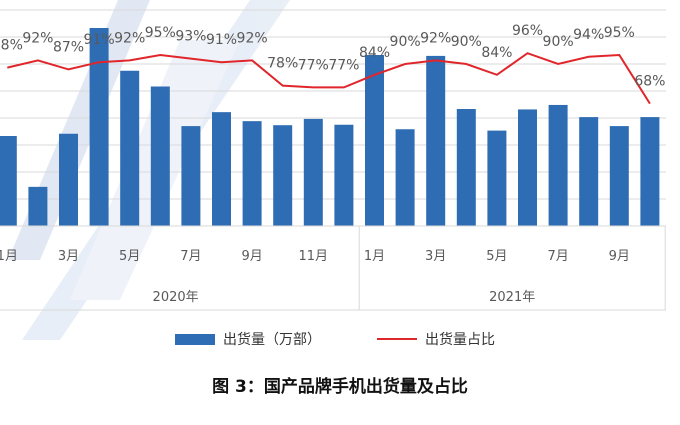 The image size is (680, 425). Describe the element at coordinates (363, 339) in the screenshot. I see `legend: 出货量（万部） 出货量占比` at that location.